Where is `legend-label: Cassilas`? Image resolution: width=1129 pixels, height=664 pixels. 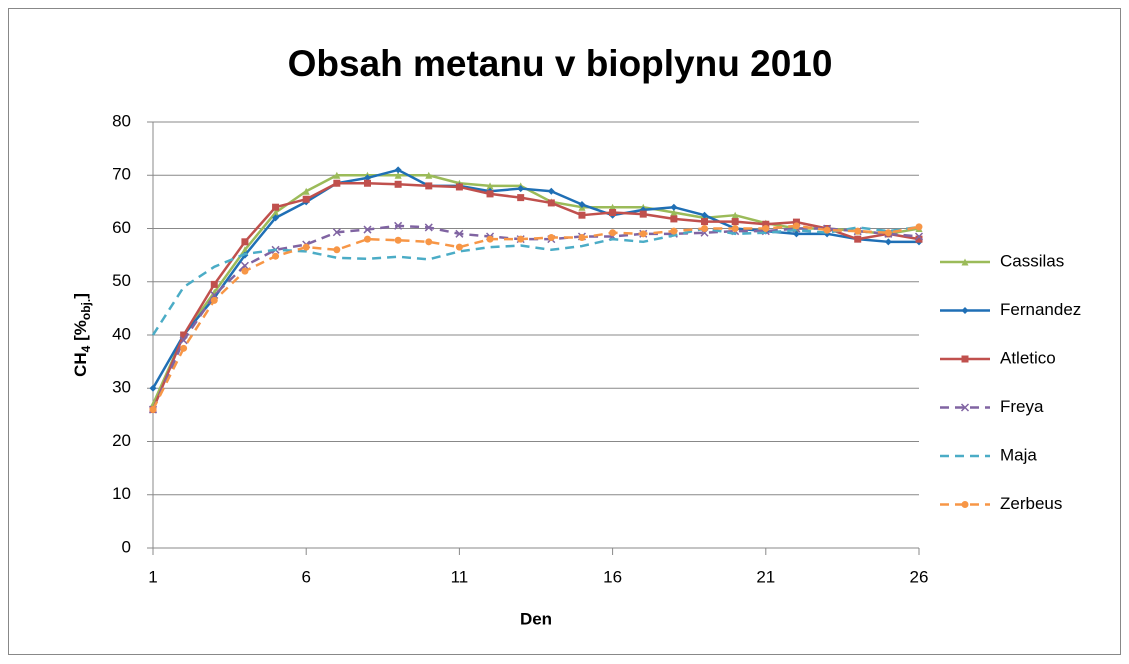
legend-label: Cassilas is located at coordinates (1032, 260).